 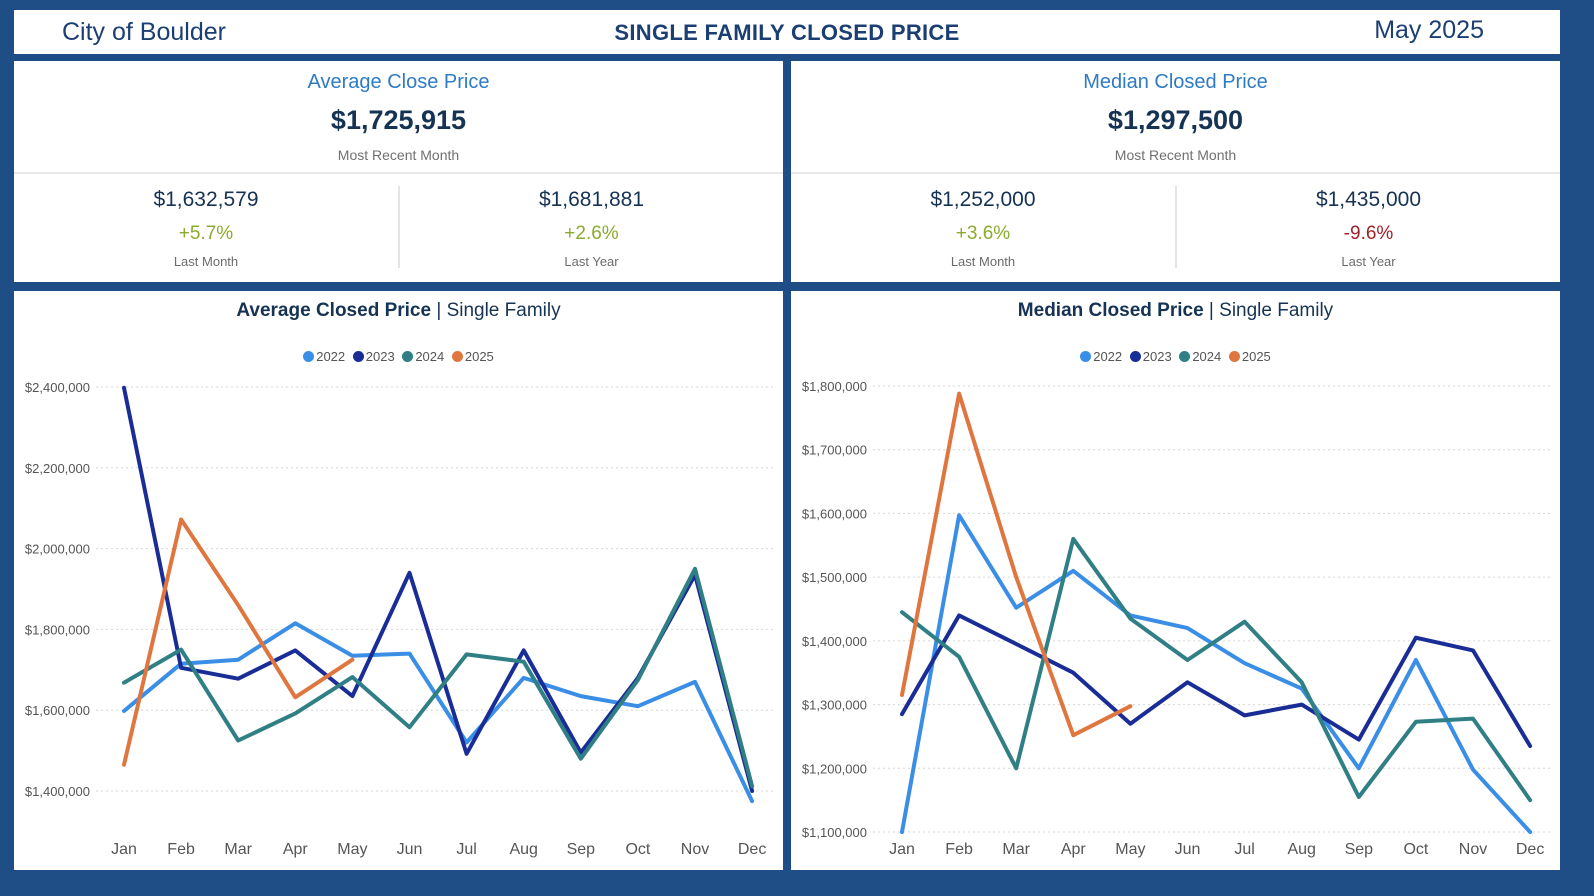 I want to click on city-name: City of Boulder, so click(x=144, y=32).